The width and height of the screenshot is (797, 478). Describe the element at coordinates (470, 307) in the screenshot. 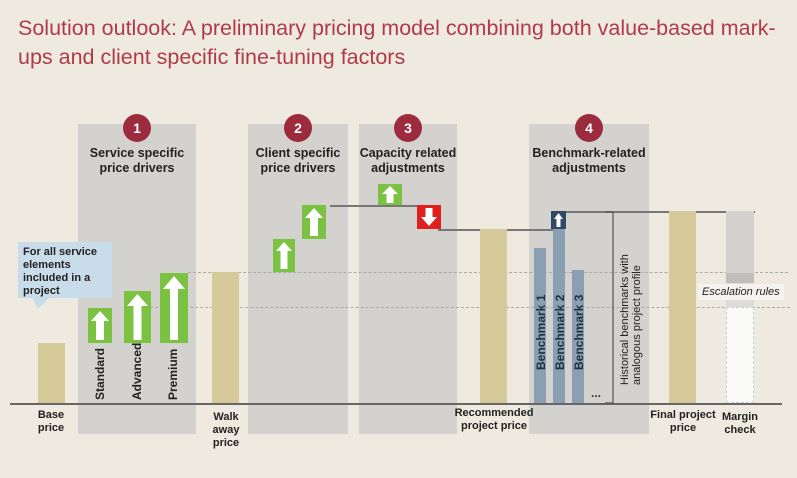

I see `base-level-line` at that location.